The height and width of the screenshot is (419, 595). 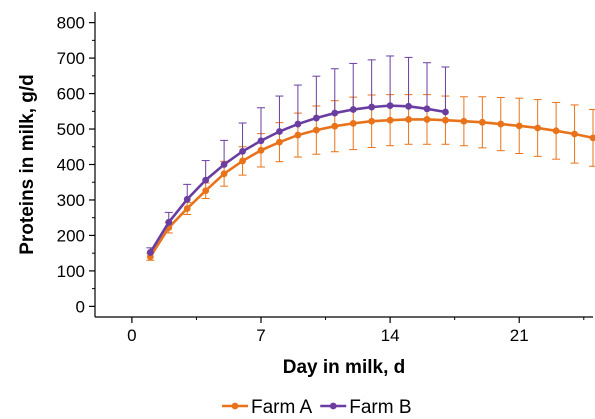 I want to click on x-axis-title: Day in milk, d, so click(x=344, y=367).